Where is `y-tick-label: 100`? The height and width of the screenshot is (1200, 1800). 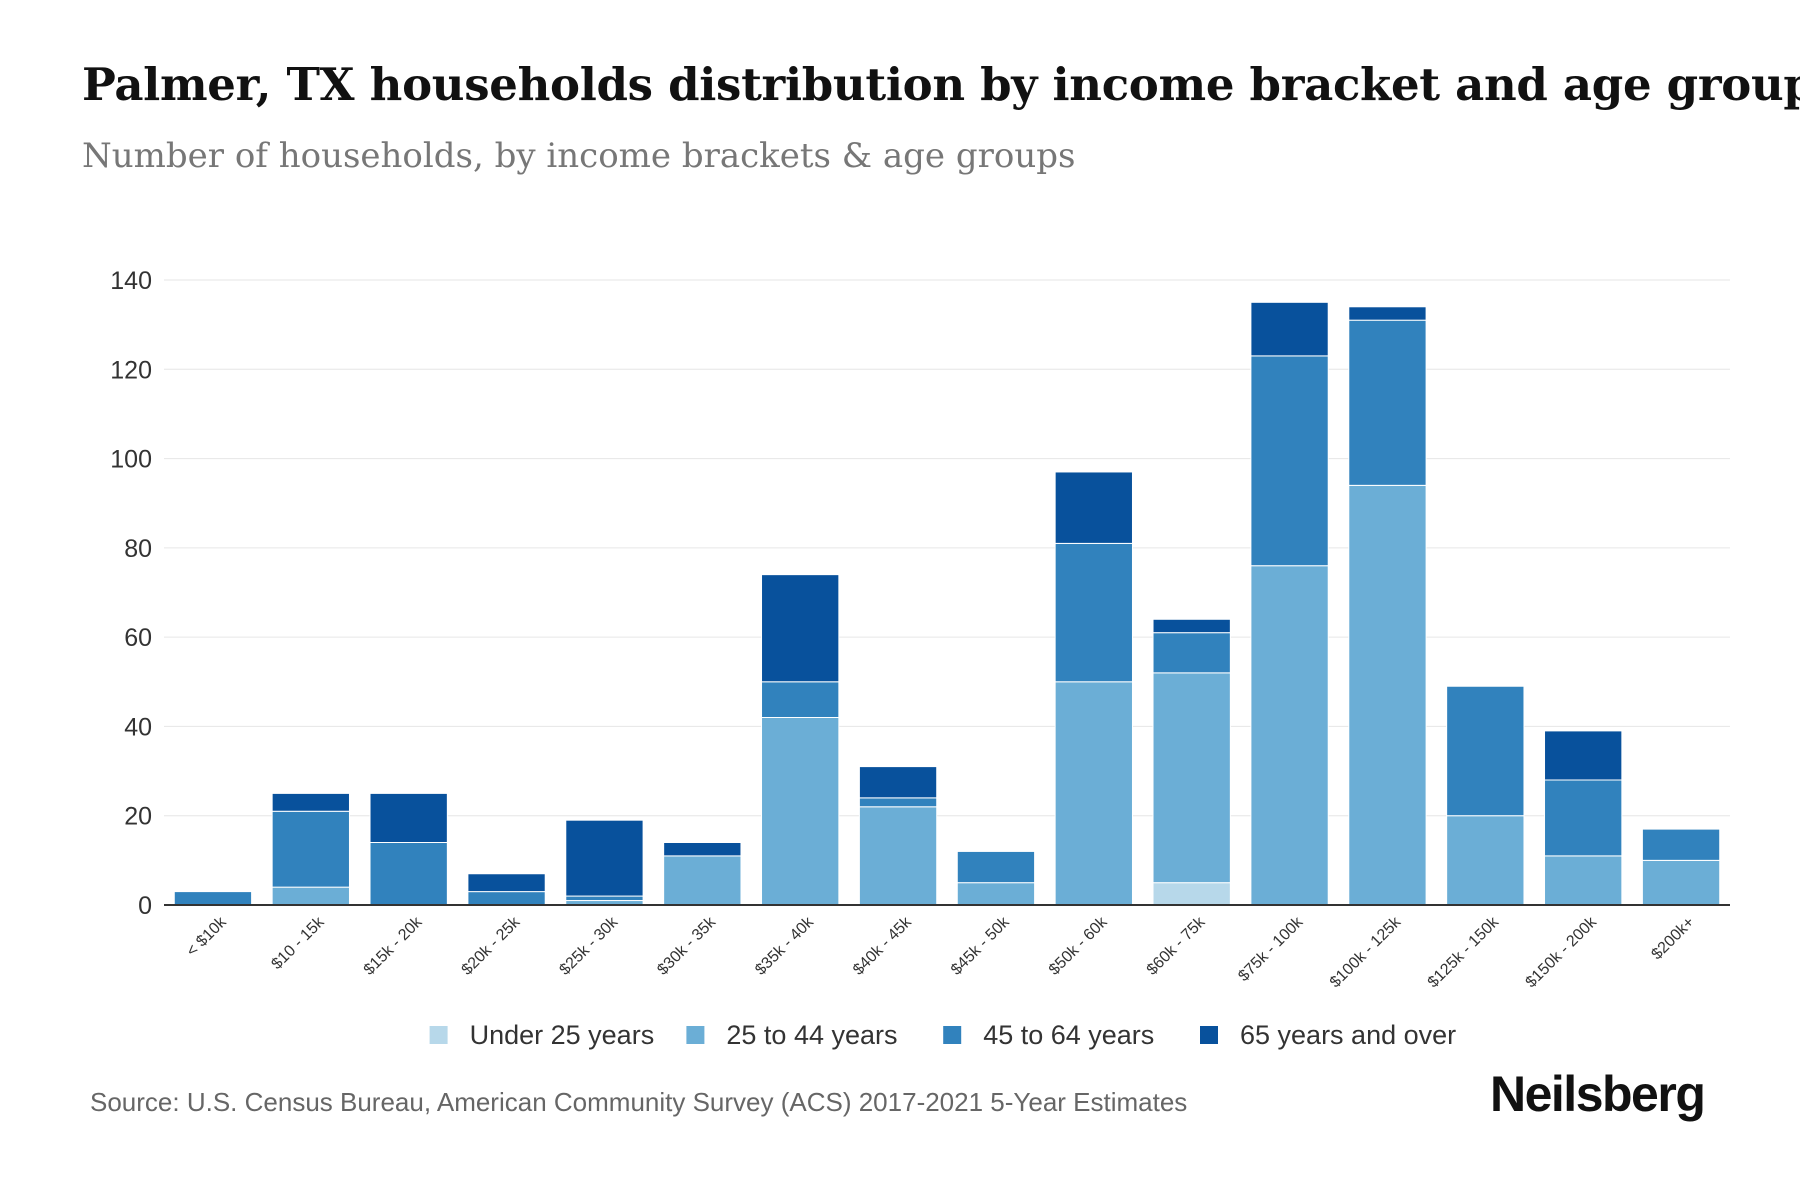
y-tick-label: 100 is located at coordinates (131, 460).